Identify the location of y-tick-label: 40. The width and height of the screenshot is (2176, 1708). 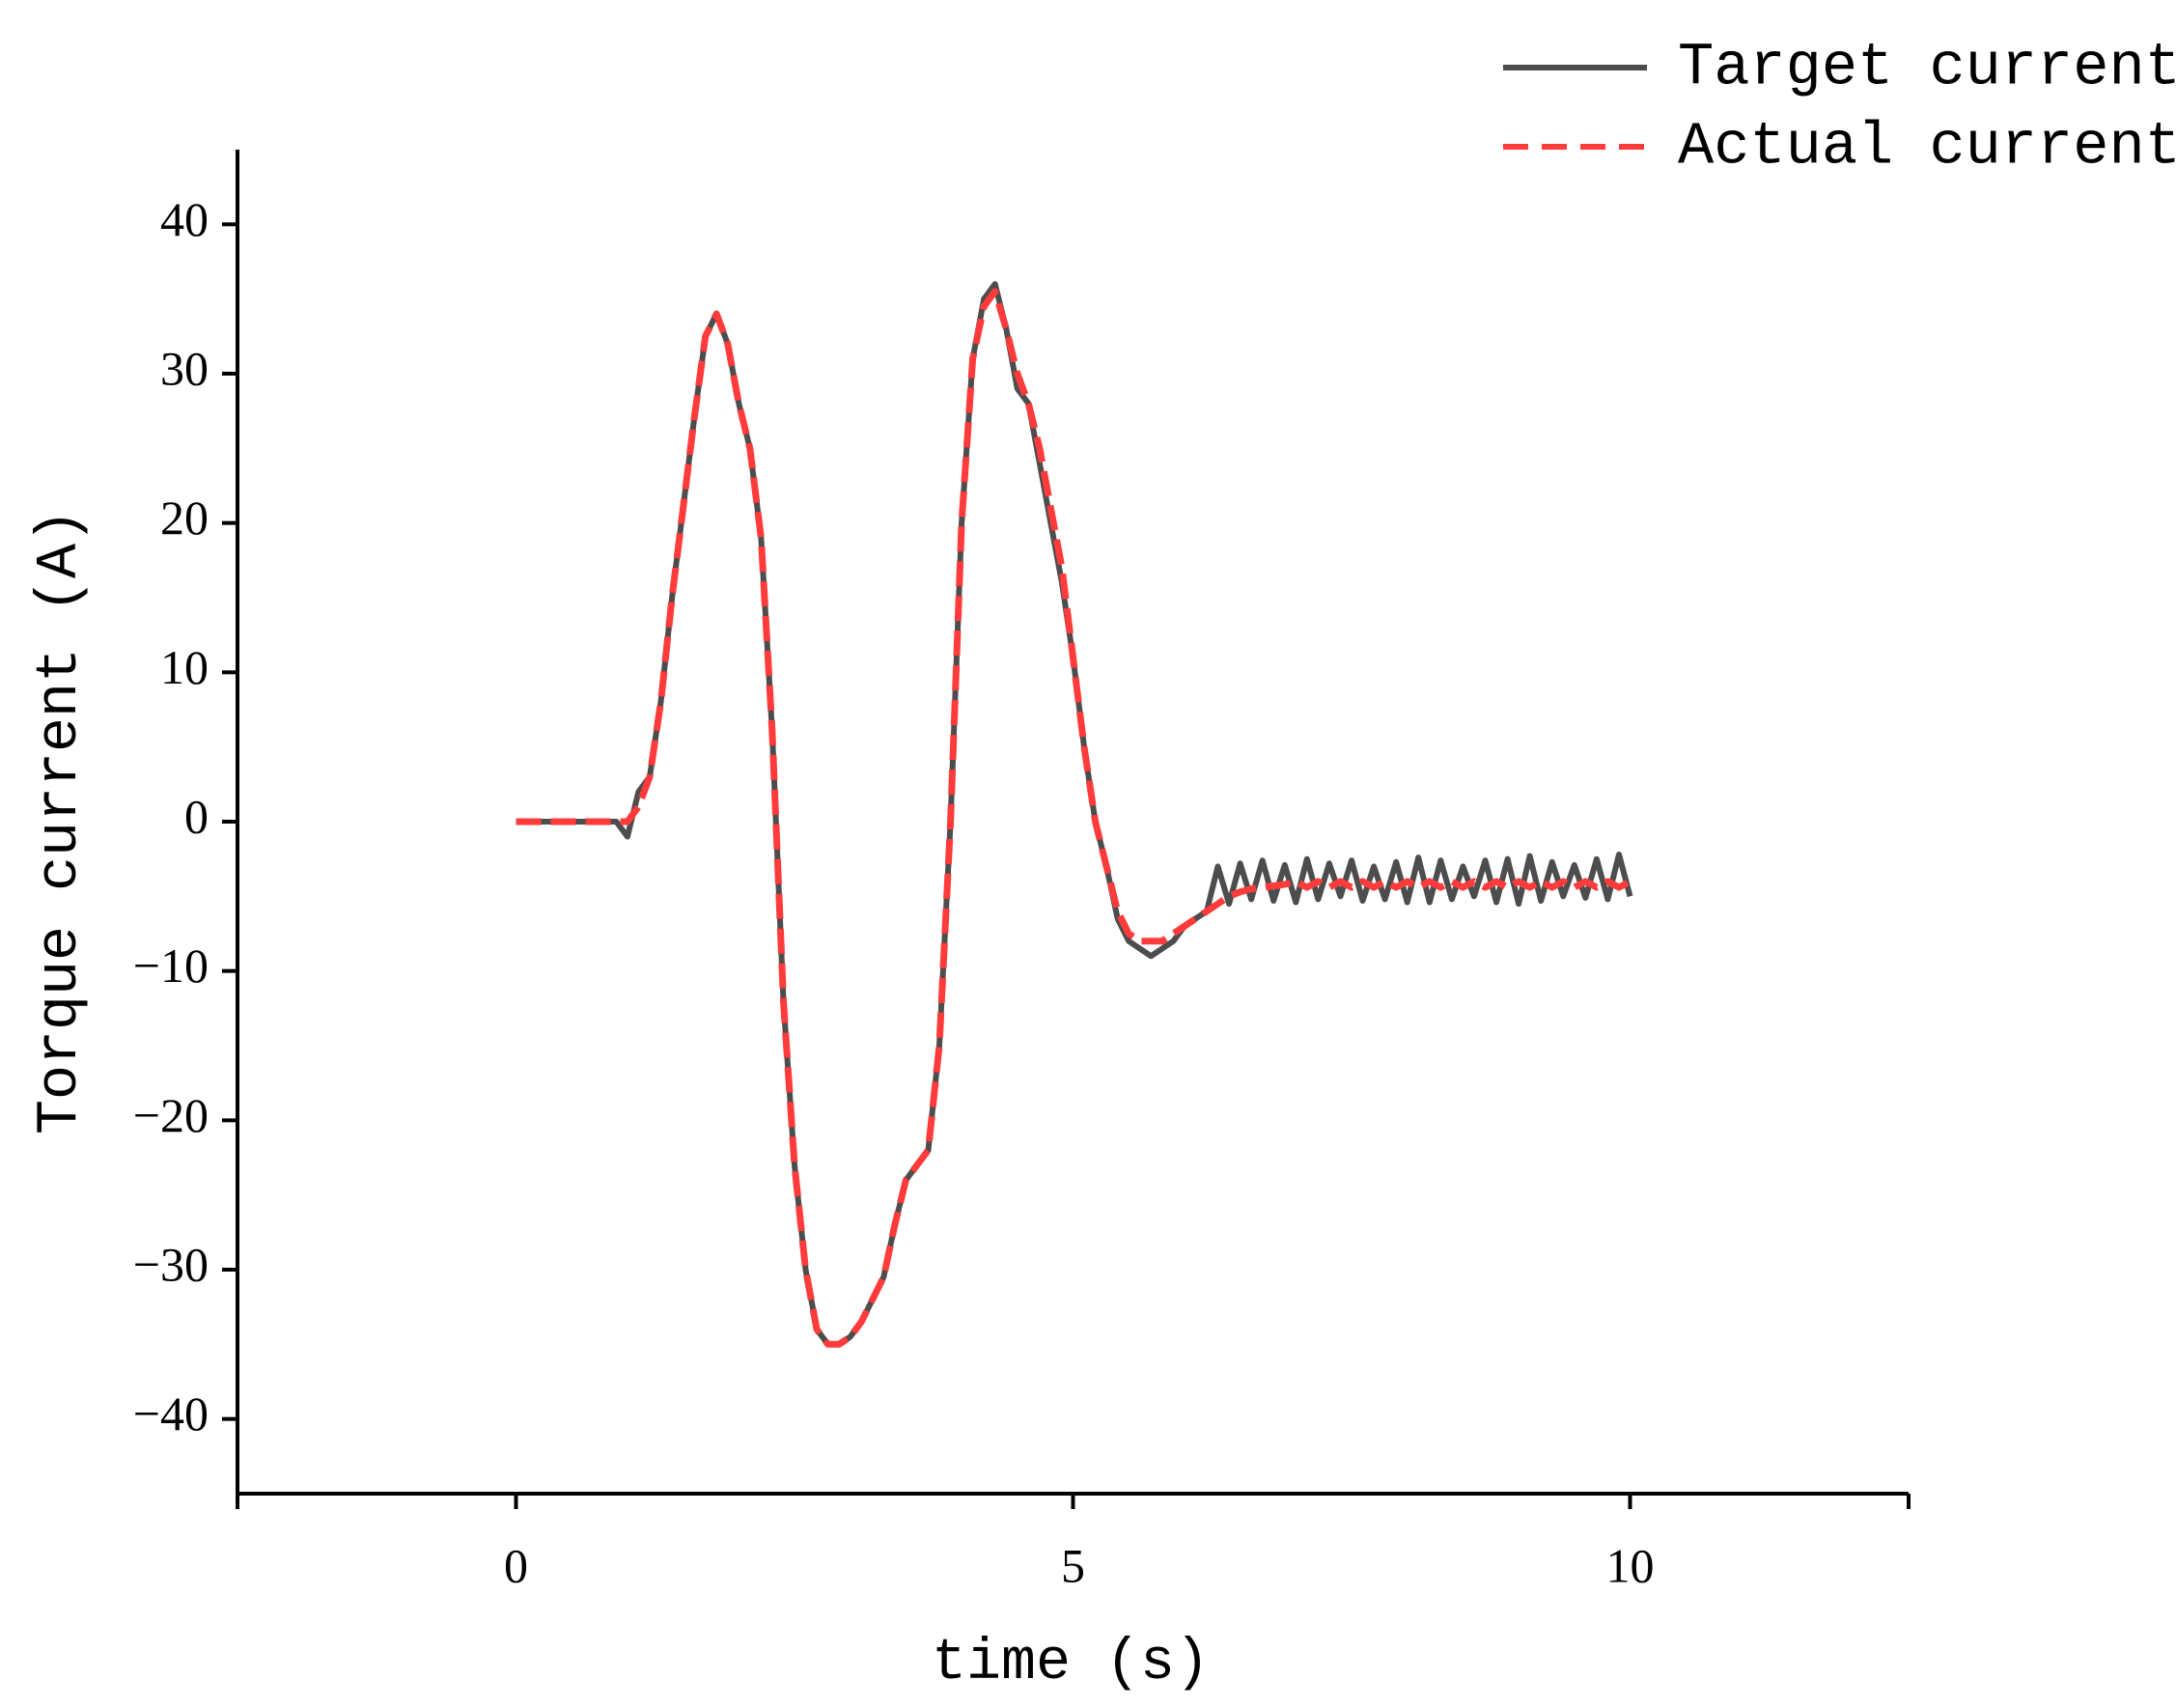
(184, 219).